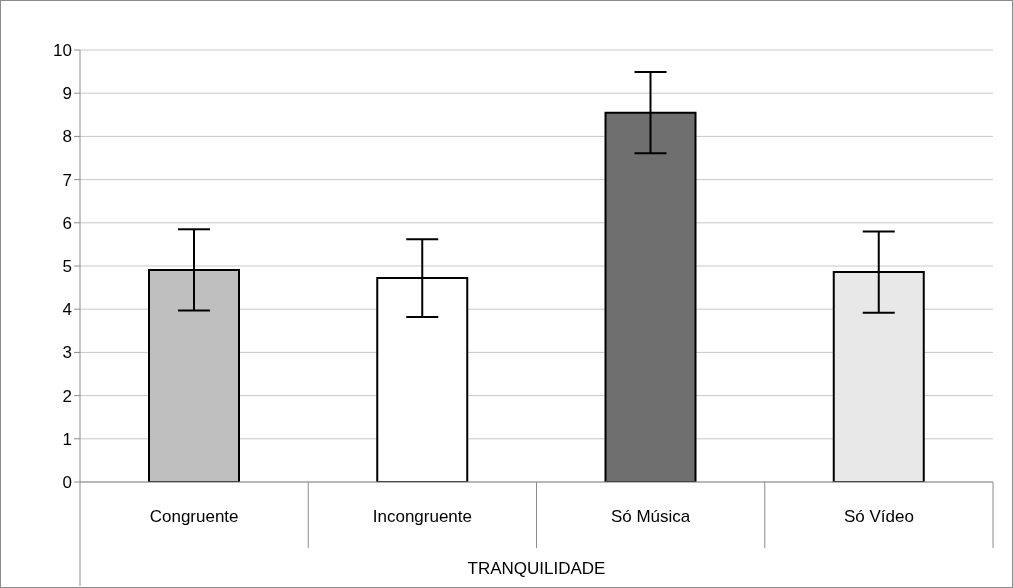 Image resolution: width=1013 pixels, height=588 pixels. Describe the element at coordinates (67, 353) in the screenshot. I see `y-tick-label: 3` at that location.